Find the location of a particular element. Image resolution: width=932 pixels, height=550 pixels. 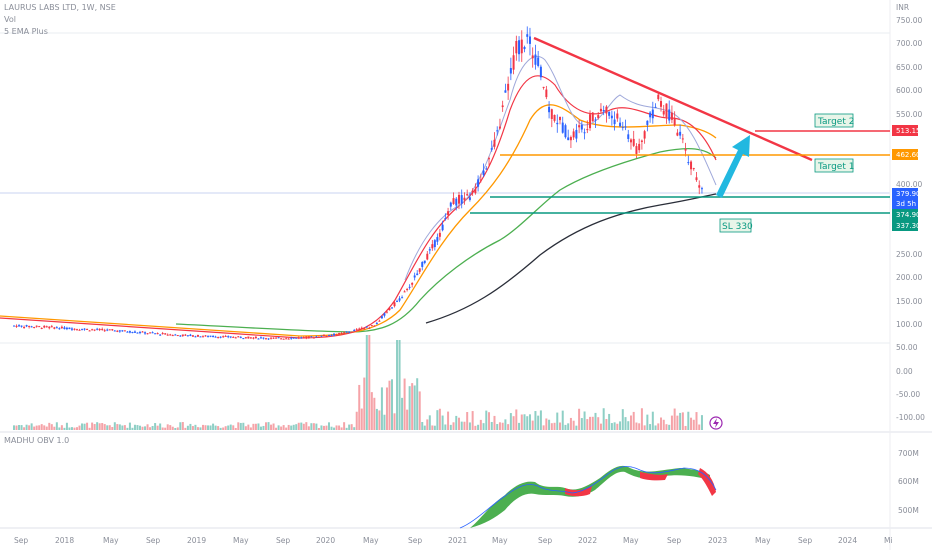

ema-label: 5 EMA Plus is located at coordinates (26, 31).